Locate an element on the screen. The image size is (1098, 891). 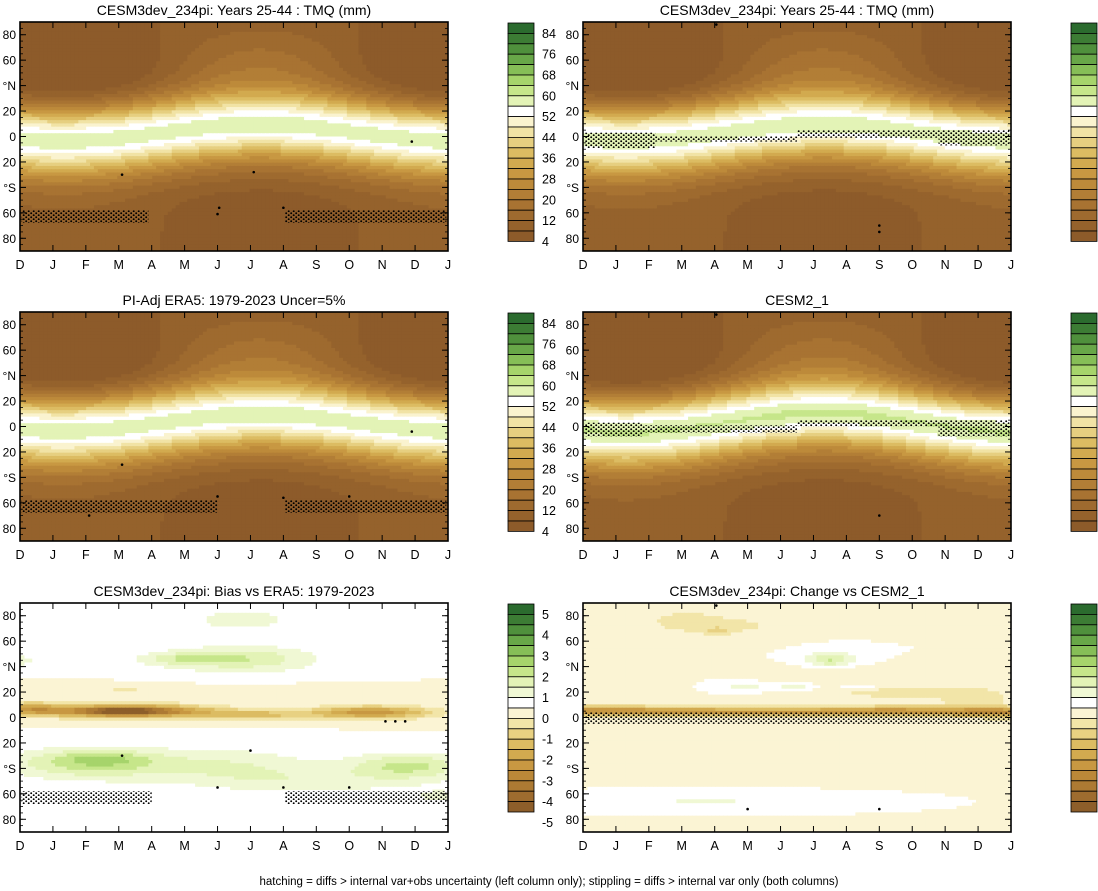
x-tick-label: F is located at coordinates (649, 265).